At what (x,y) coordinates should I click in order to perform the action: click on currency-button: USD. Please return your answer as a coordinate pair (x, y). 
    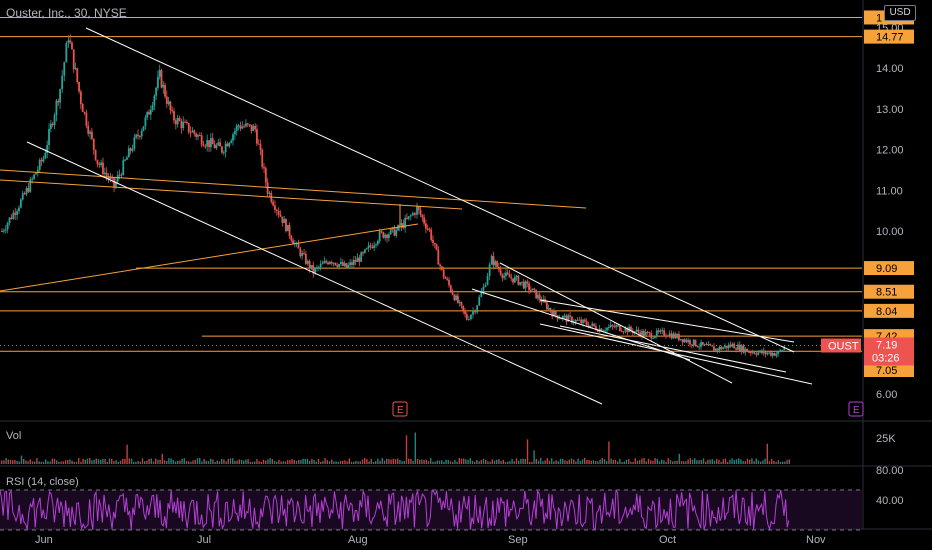
    Looking at the image, I should click on (900, 13).